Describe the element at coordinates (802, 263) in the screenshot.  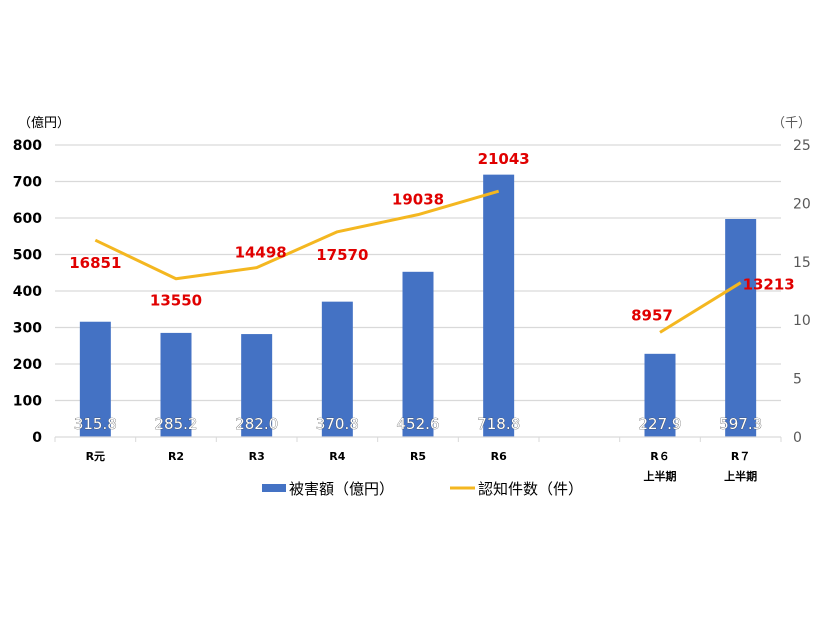
I see `right-axis-tick: 15` at that location.